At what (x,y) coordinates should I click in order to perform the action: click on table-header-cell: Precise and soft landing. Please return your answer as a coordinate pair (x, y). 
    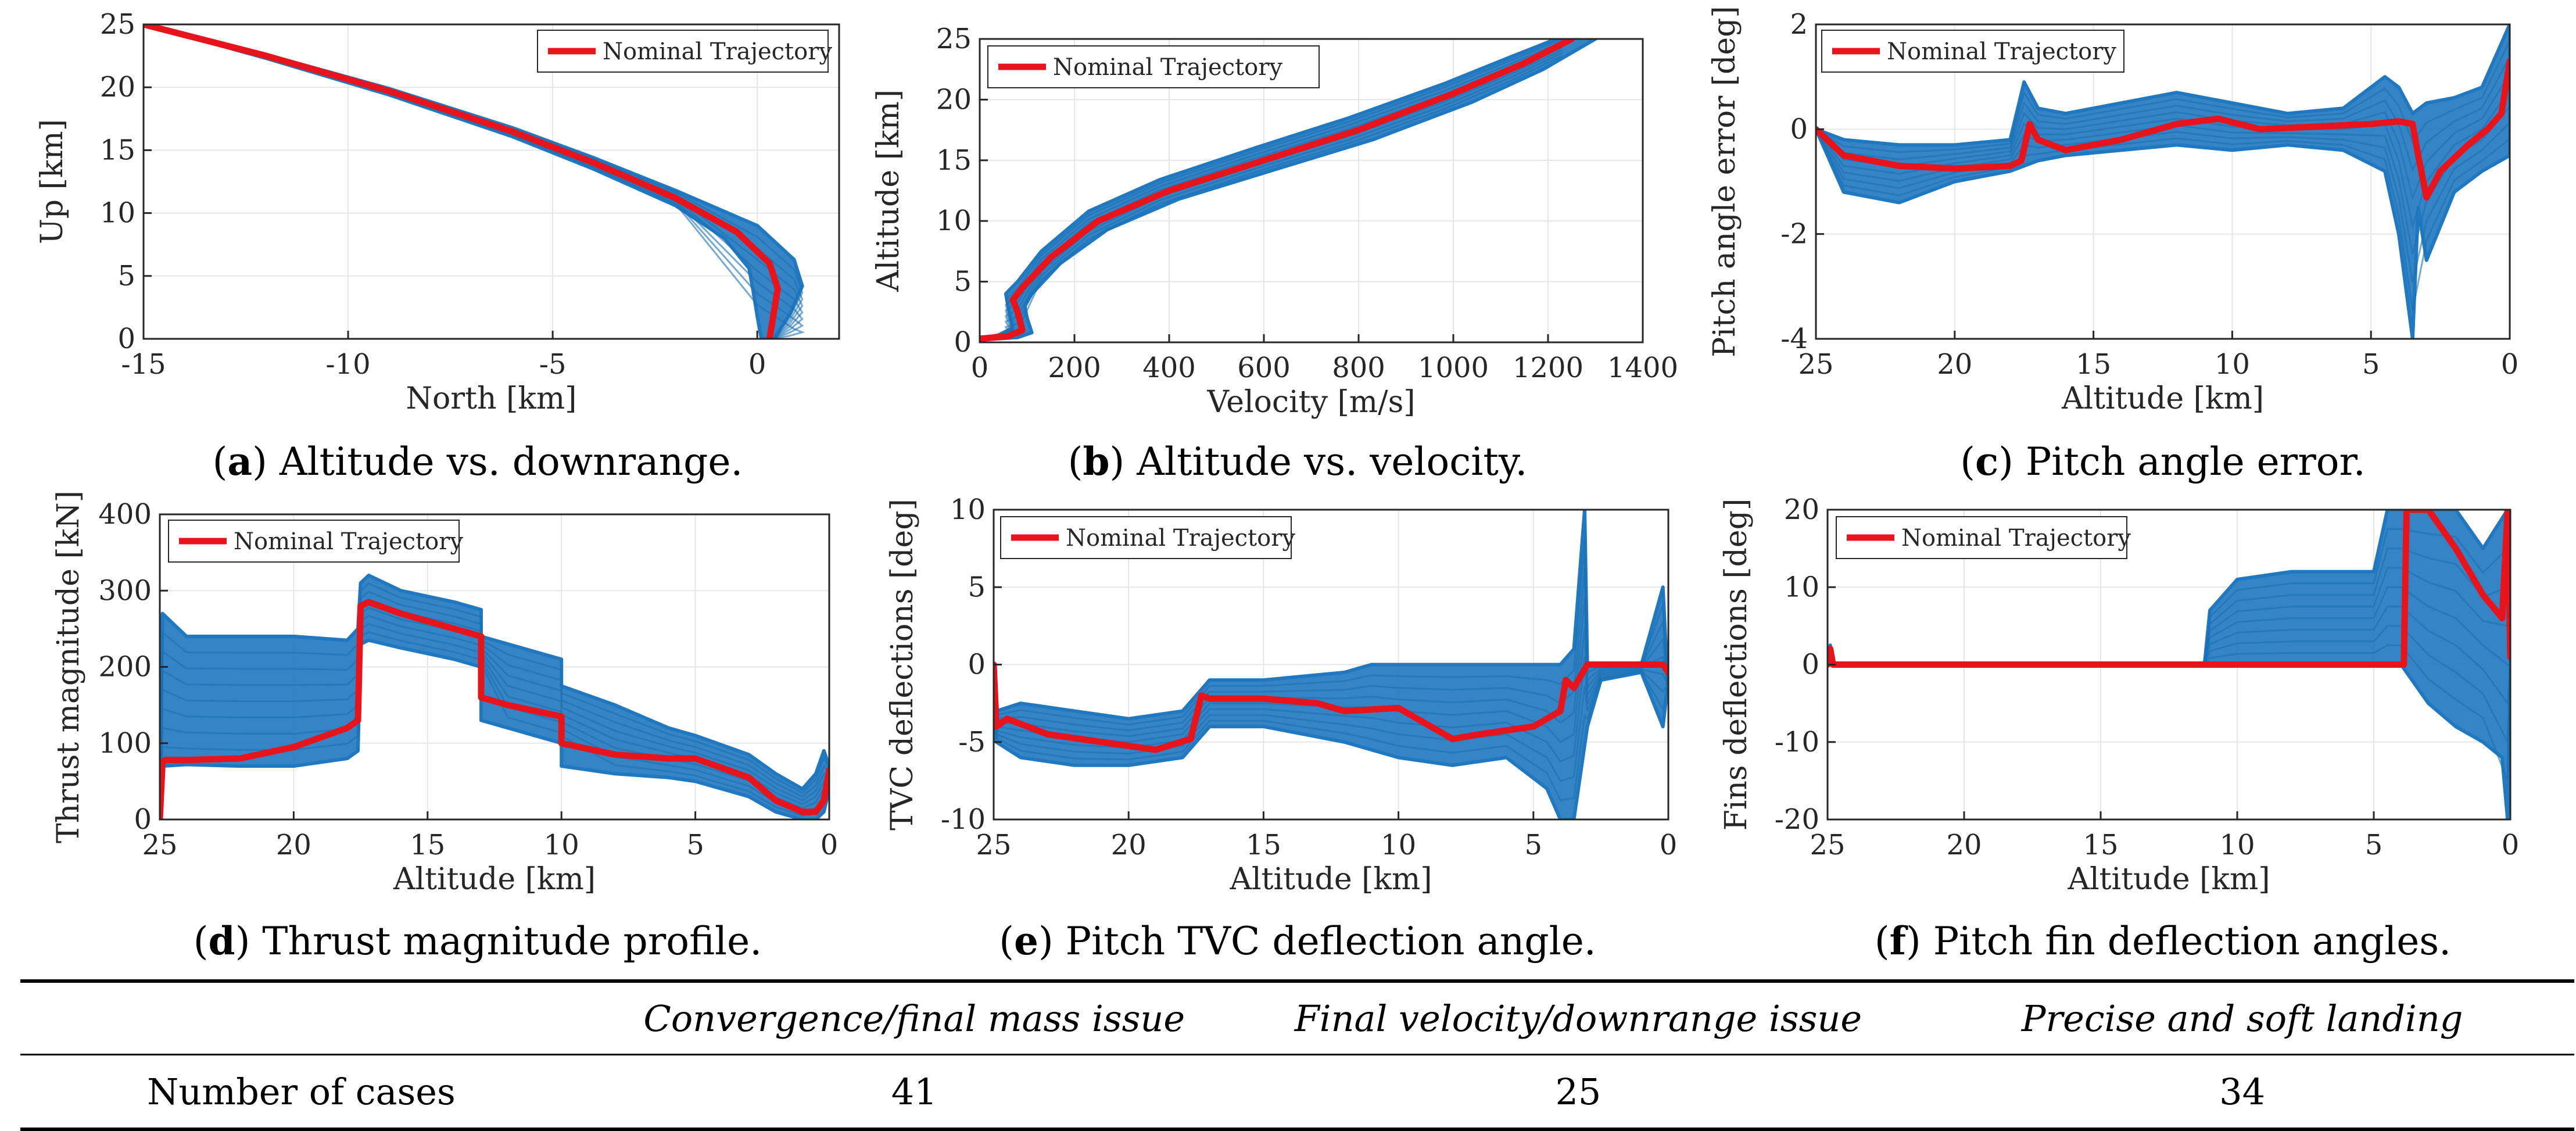
    Looking at the image, I should click on (2242, 1017).